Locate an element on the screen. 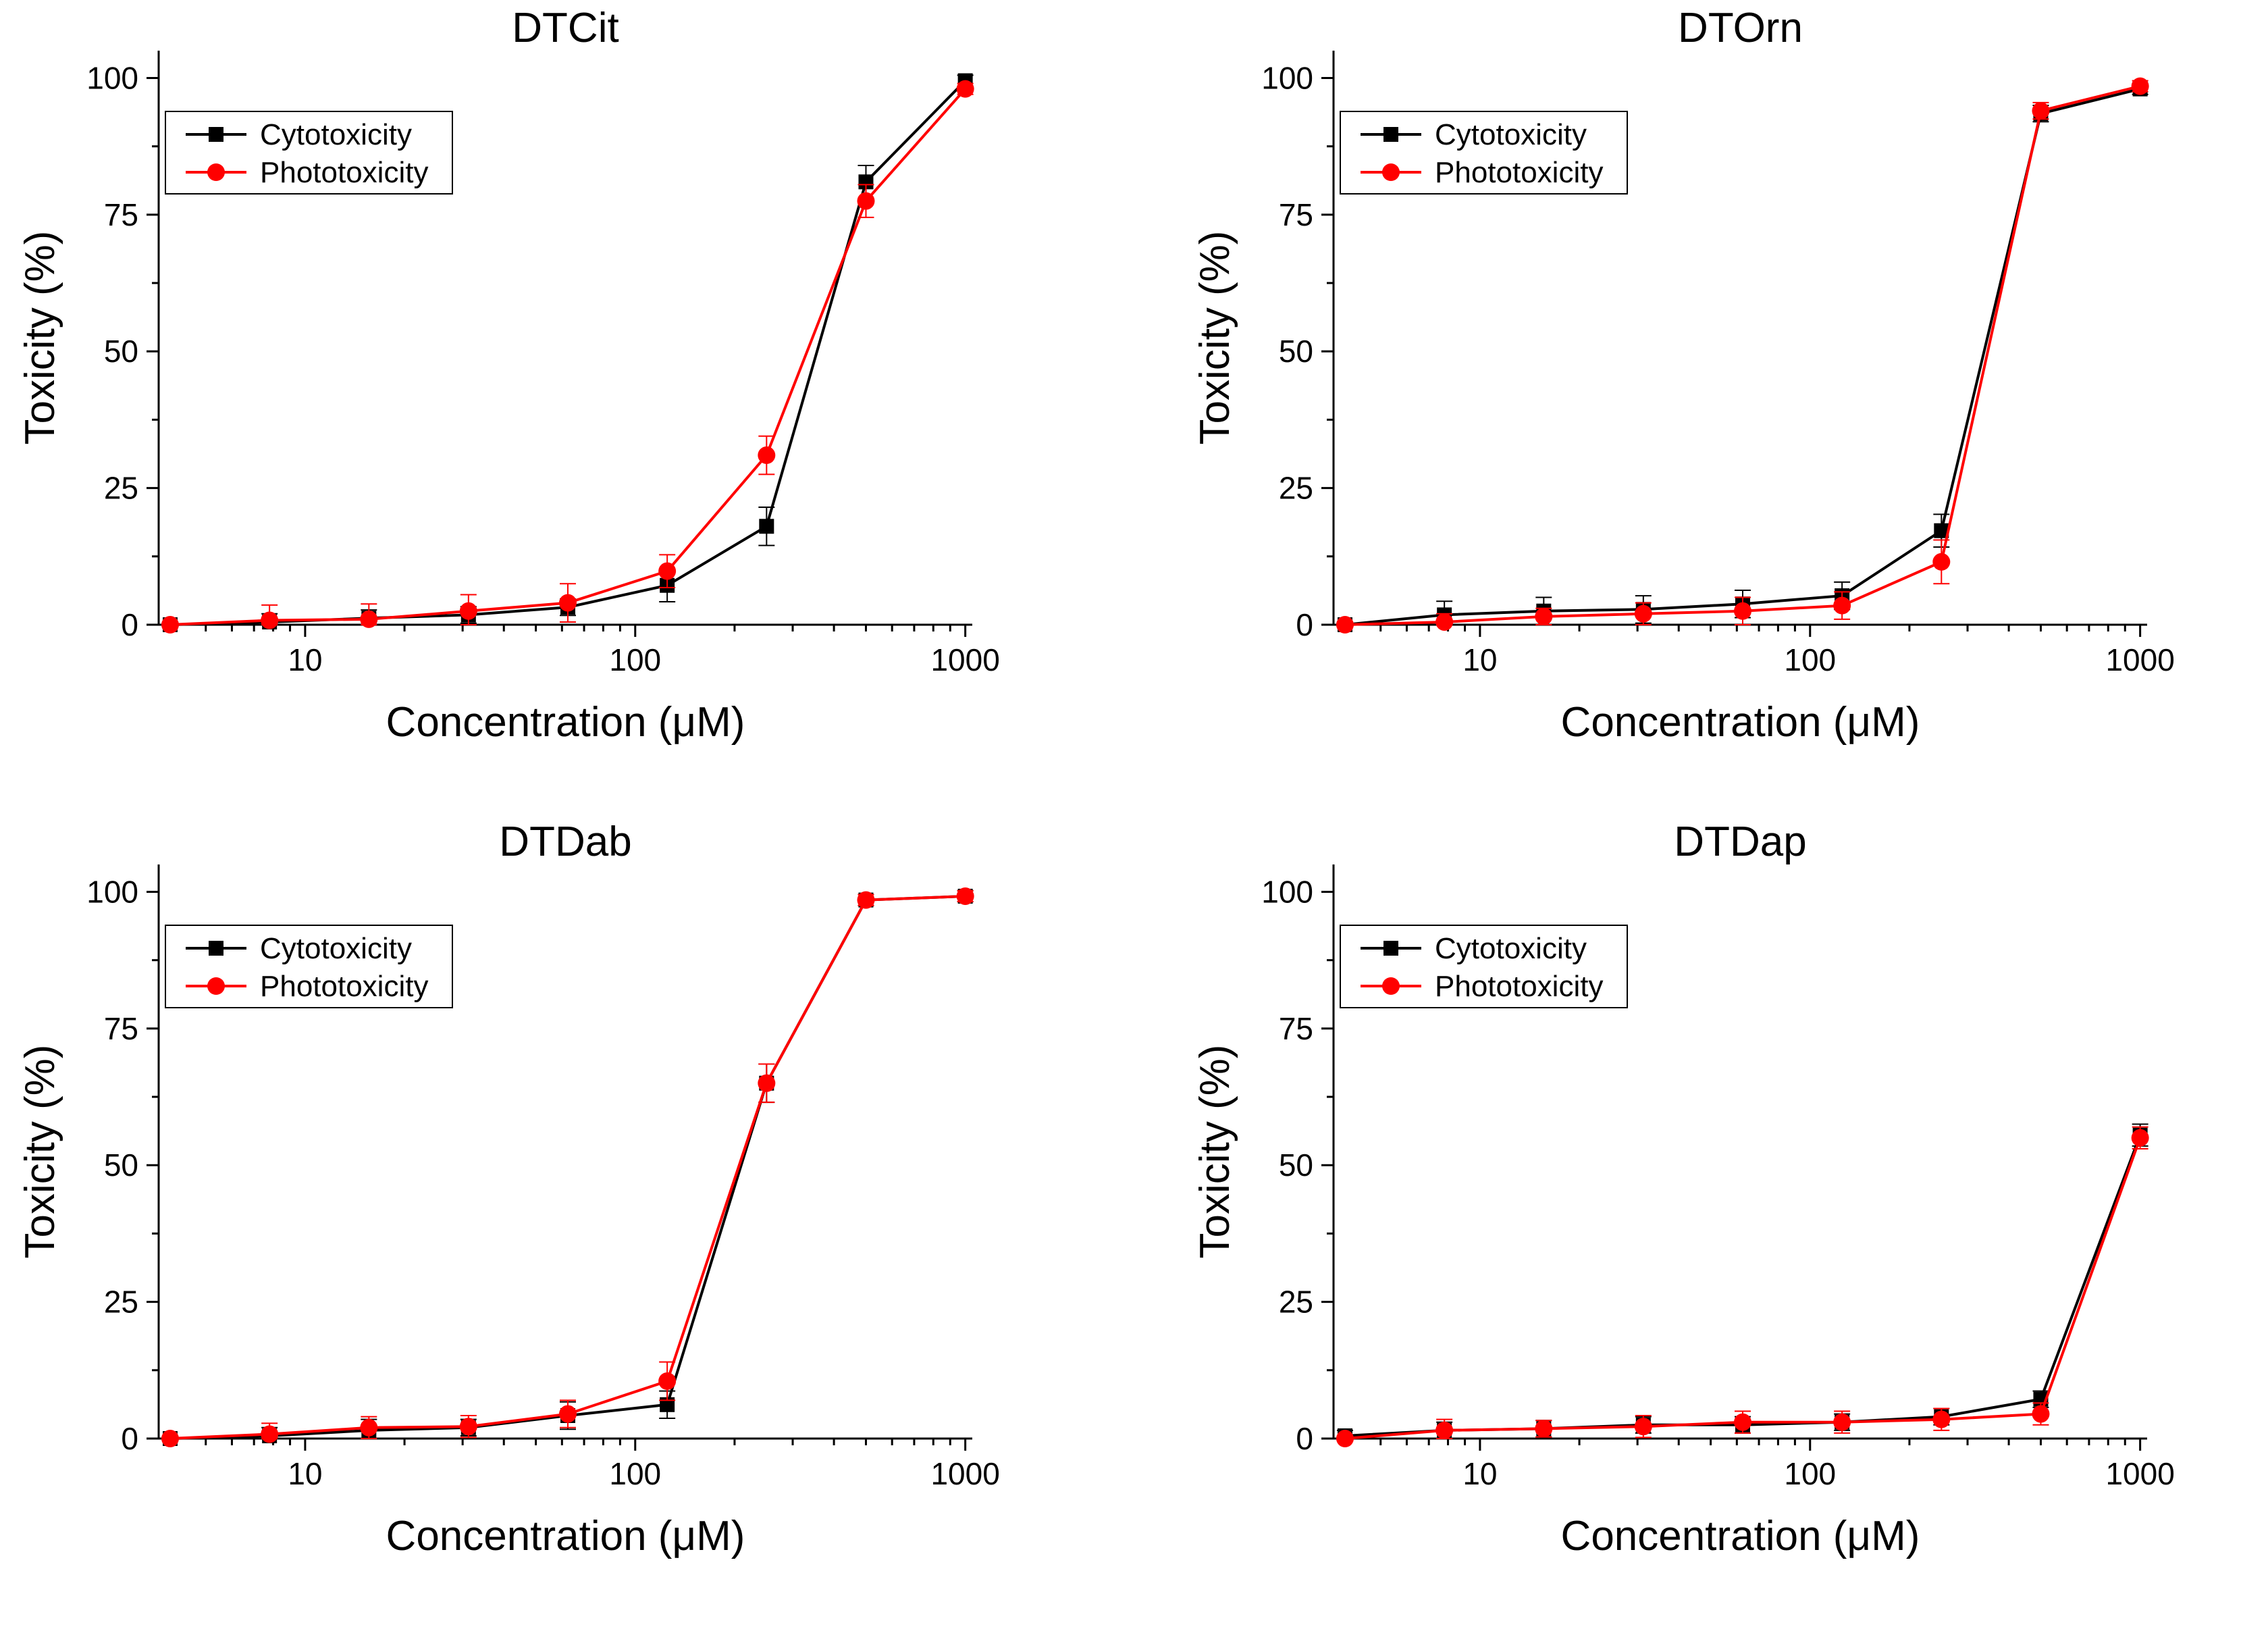 Image resolution: width=2268 pixels, height=1629 pixels. series-cytotoxicity is located at coordinates (1742, 1283).